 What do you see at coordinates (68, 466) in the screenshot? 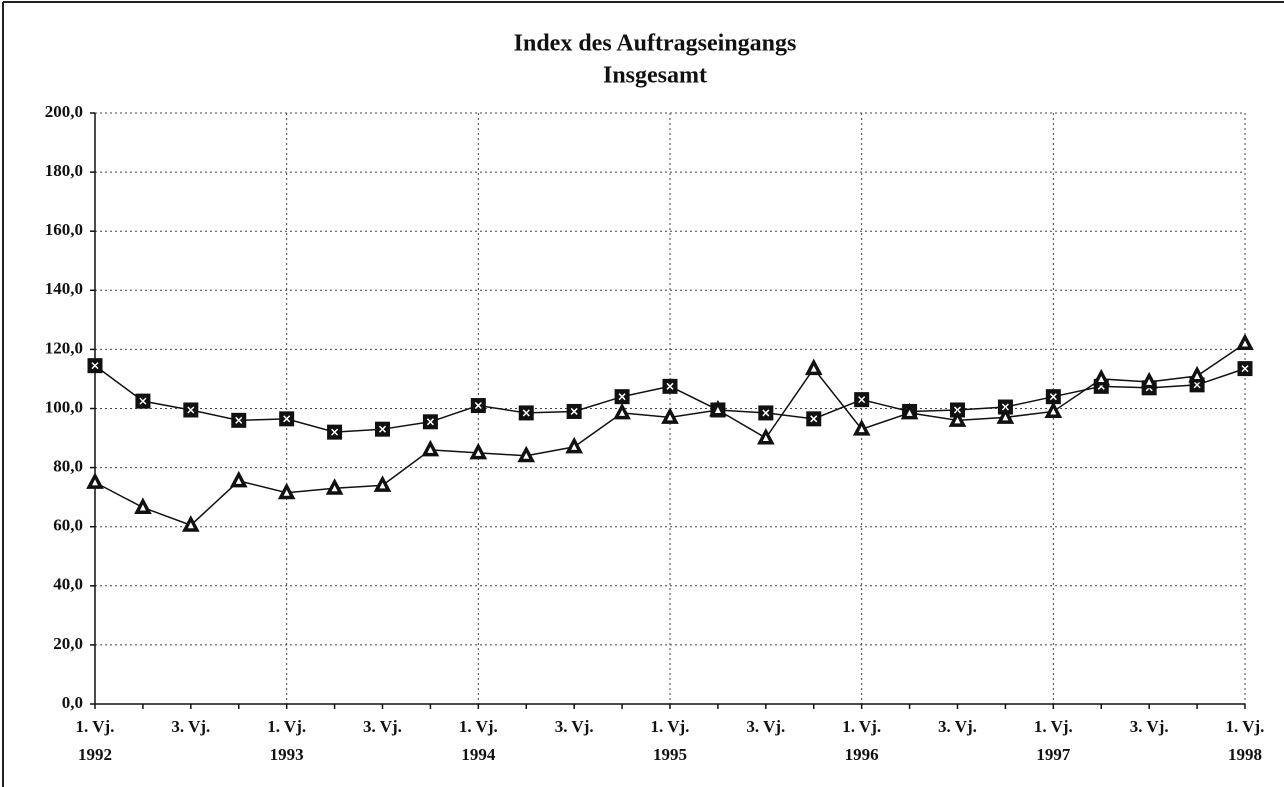
I see `y-tick-label: 80,0` at bounding box center [68, 466].